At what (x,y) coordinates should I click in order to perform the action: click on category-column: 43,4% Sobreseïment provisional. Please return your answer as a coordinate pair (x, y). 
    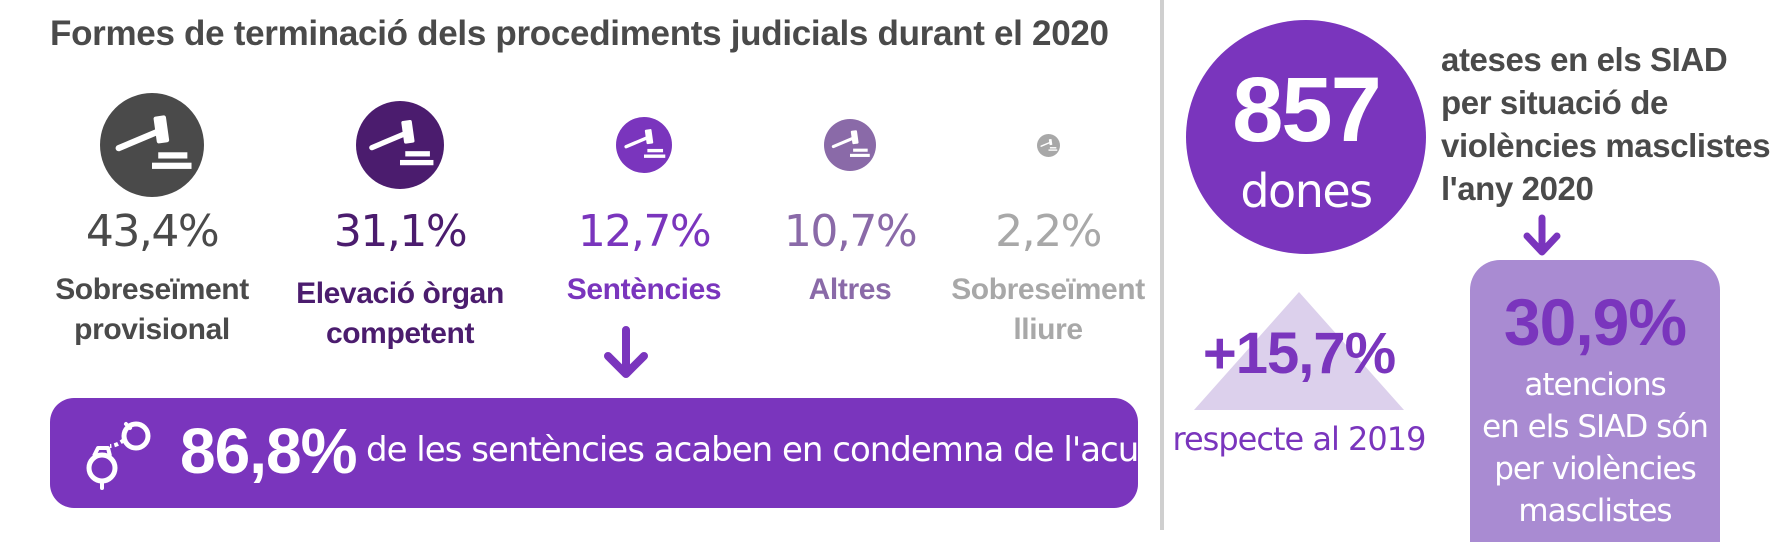
    Looking at the image, I should click on (152, 190).